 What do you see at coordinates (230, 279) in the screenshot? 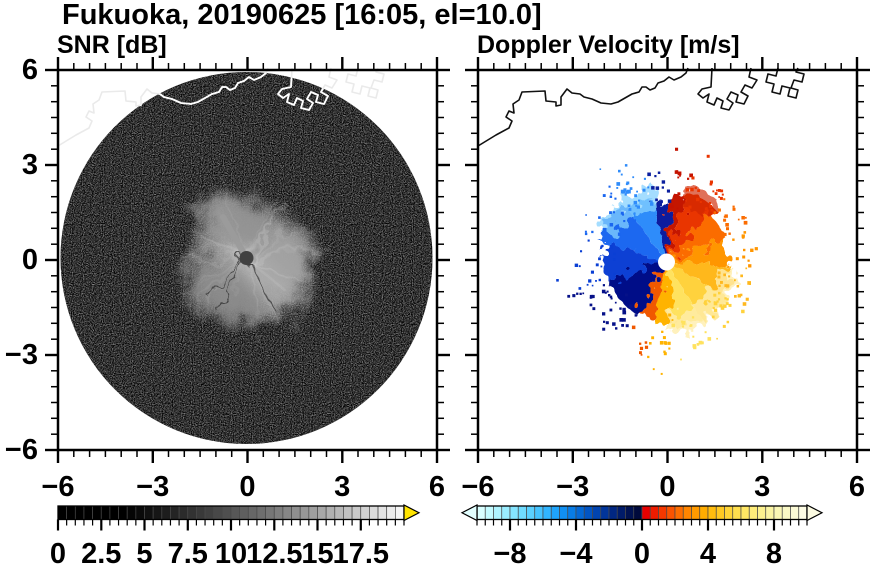
I see `snr-dark-streak` at bounding box center [230, 279].